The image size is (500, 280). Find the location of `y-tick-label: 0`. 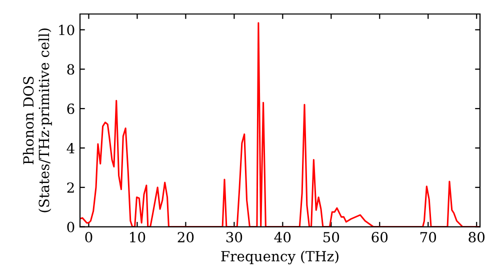

y-tick-label: 0 is located at coordinates (70, 227).